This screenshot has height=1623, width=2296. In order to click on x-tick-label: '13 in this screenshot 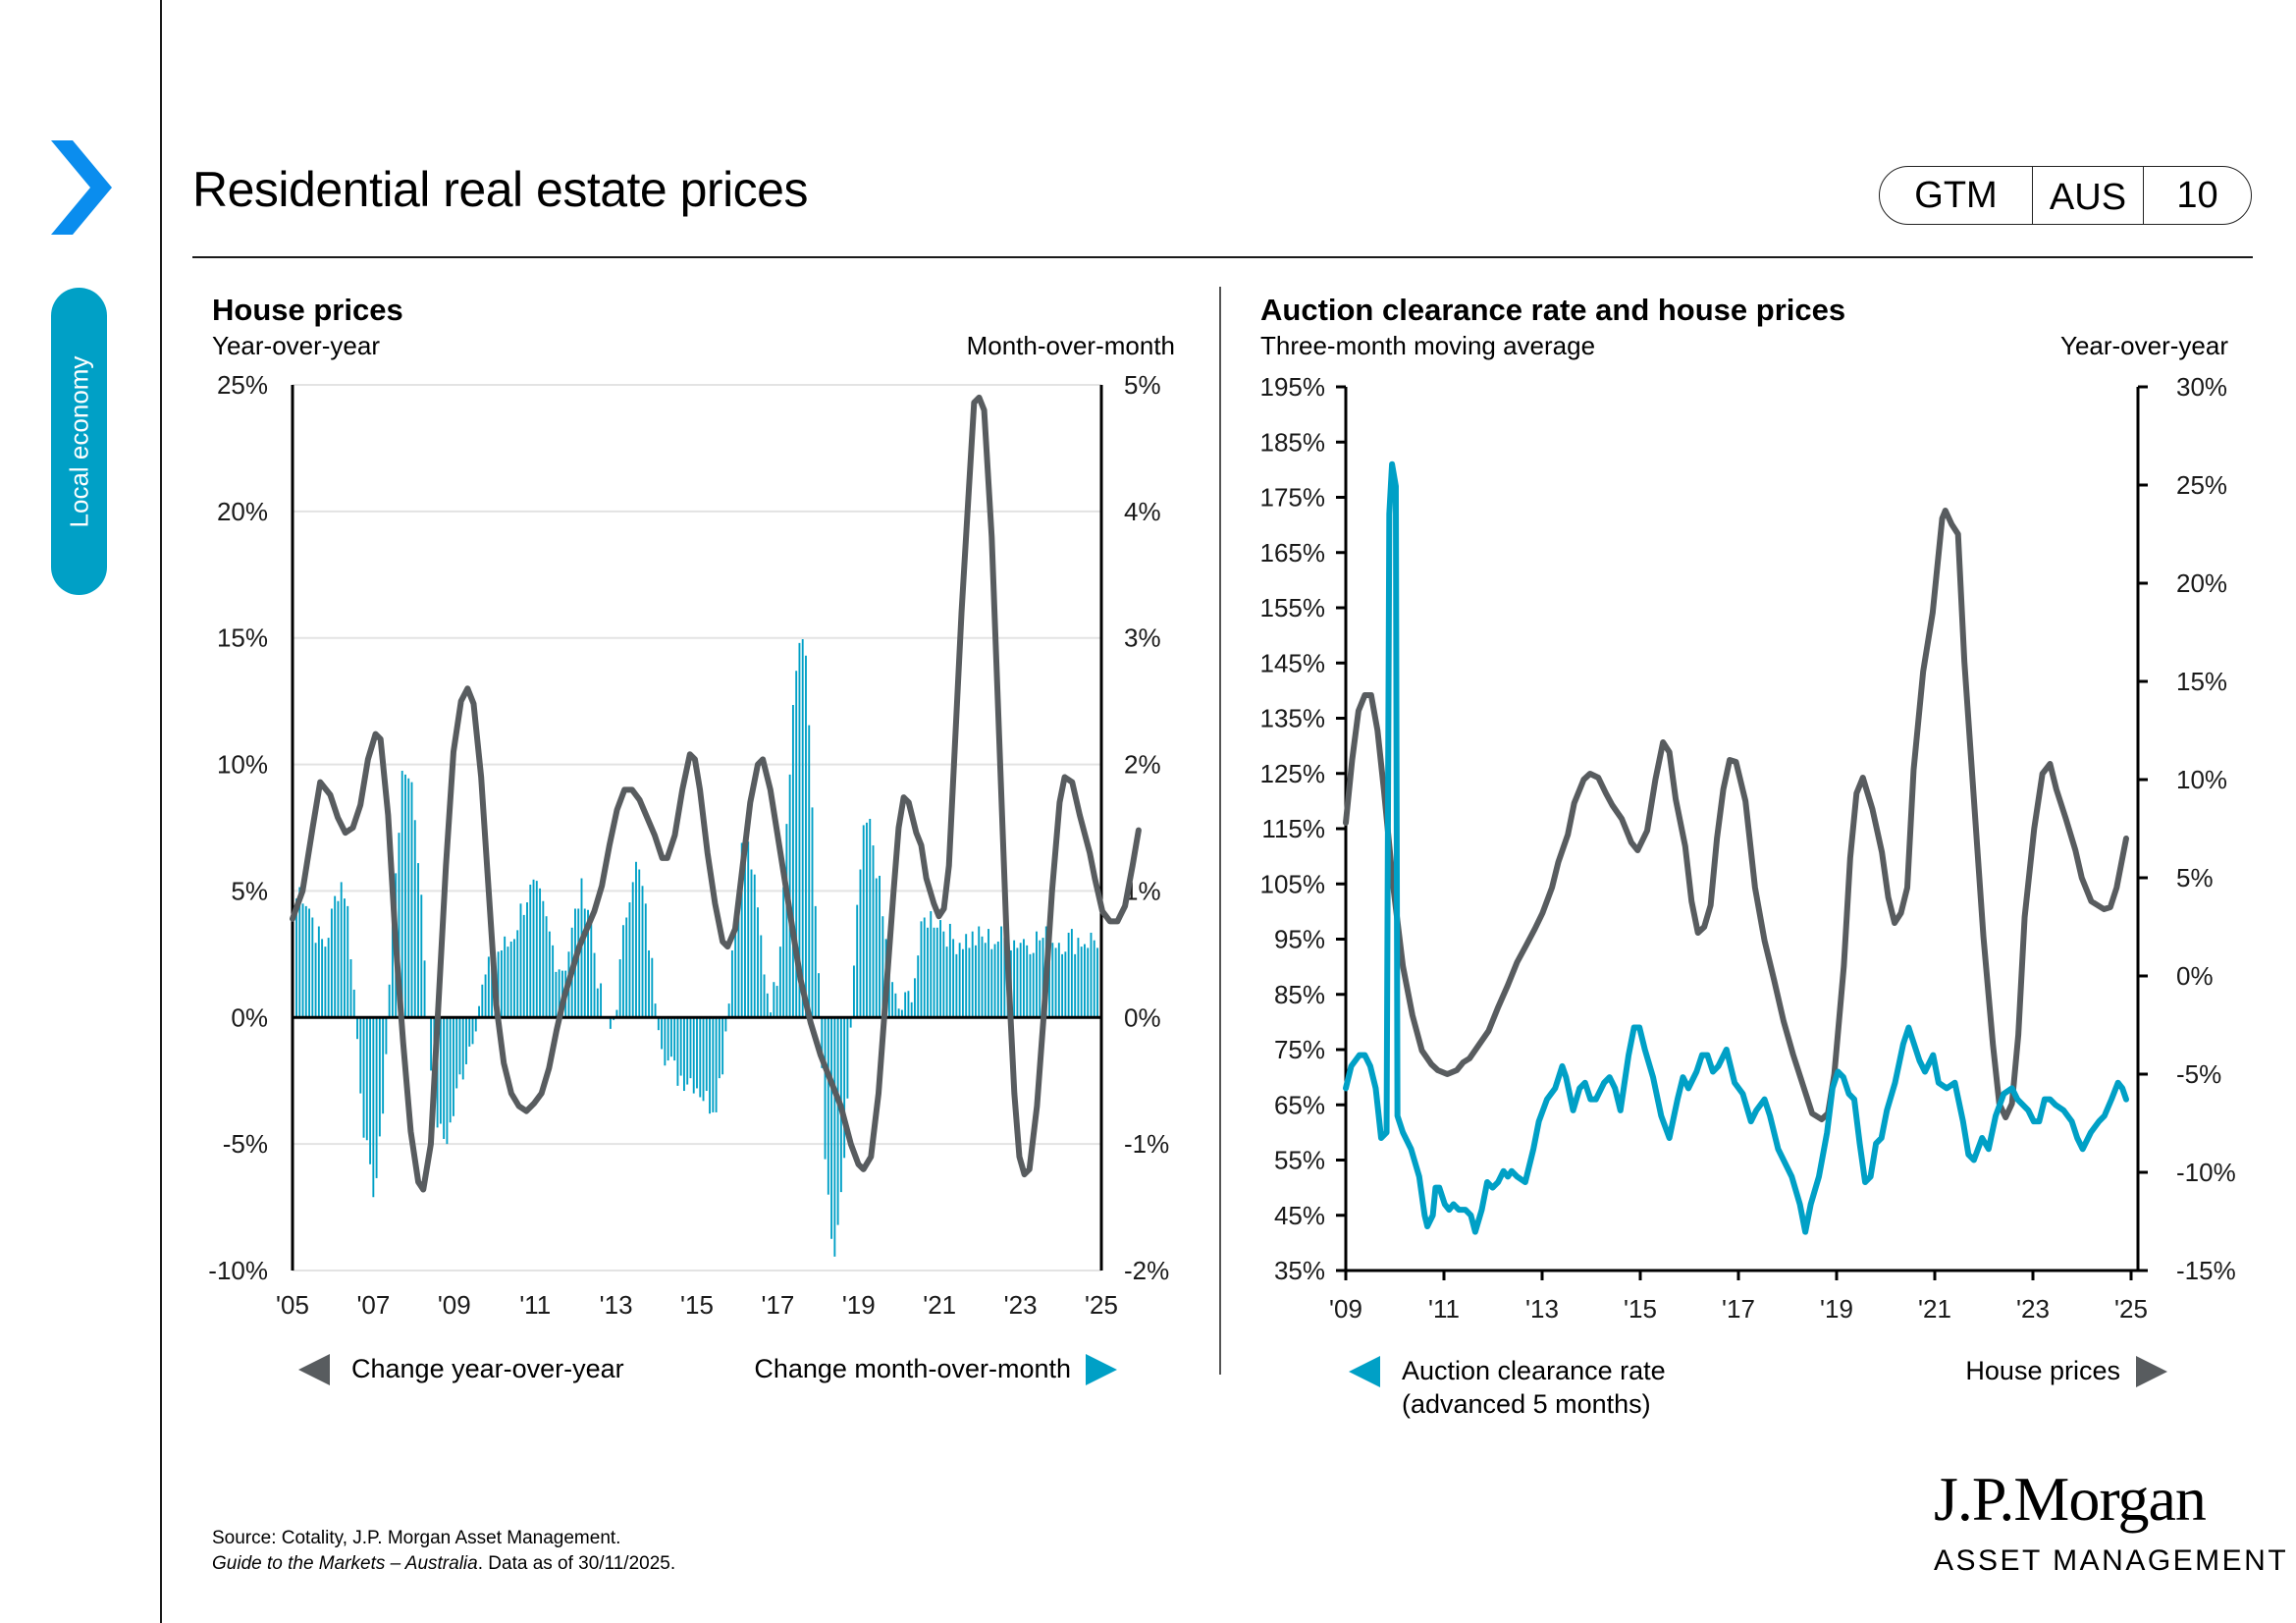, I will do `click(1542, 1309)`.